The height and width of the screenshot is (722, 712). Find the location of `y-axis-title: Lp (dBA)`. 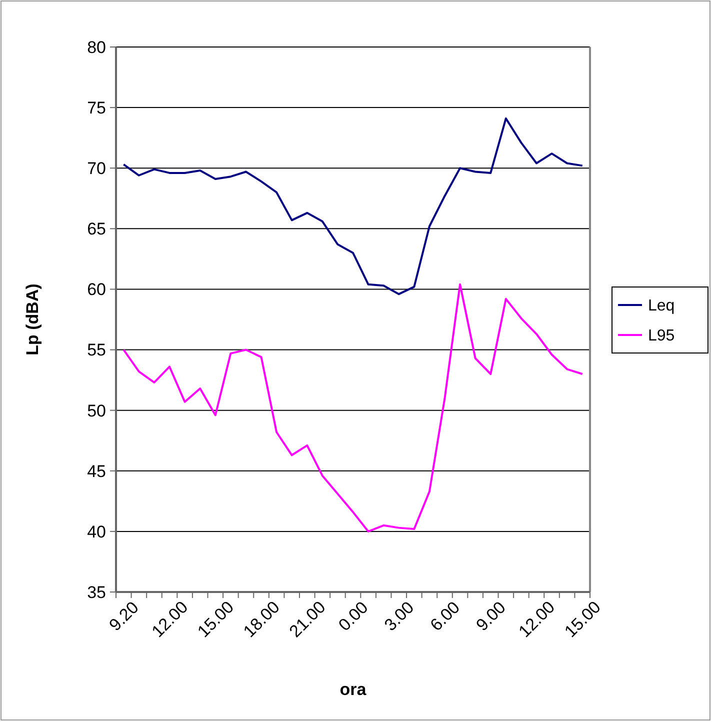

y-axis-title: Lp (dBA) is located at coordinates (32, 320).